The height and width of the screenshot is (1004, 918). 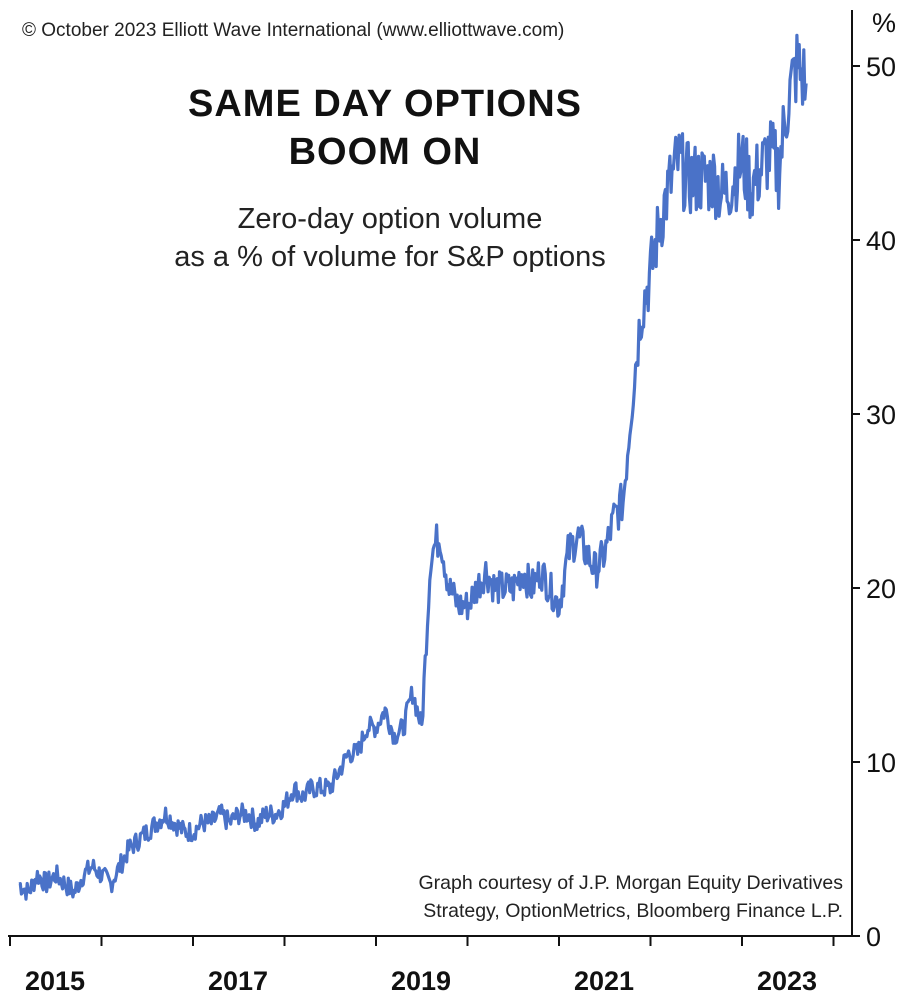 What do you see at coordinates (55, 981) in the screenshot?
I see `x-tick-label: 2015` at bounding box center [55, 981].